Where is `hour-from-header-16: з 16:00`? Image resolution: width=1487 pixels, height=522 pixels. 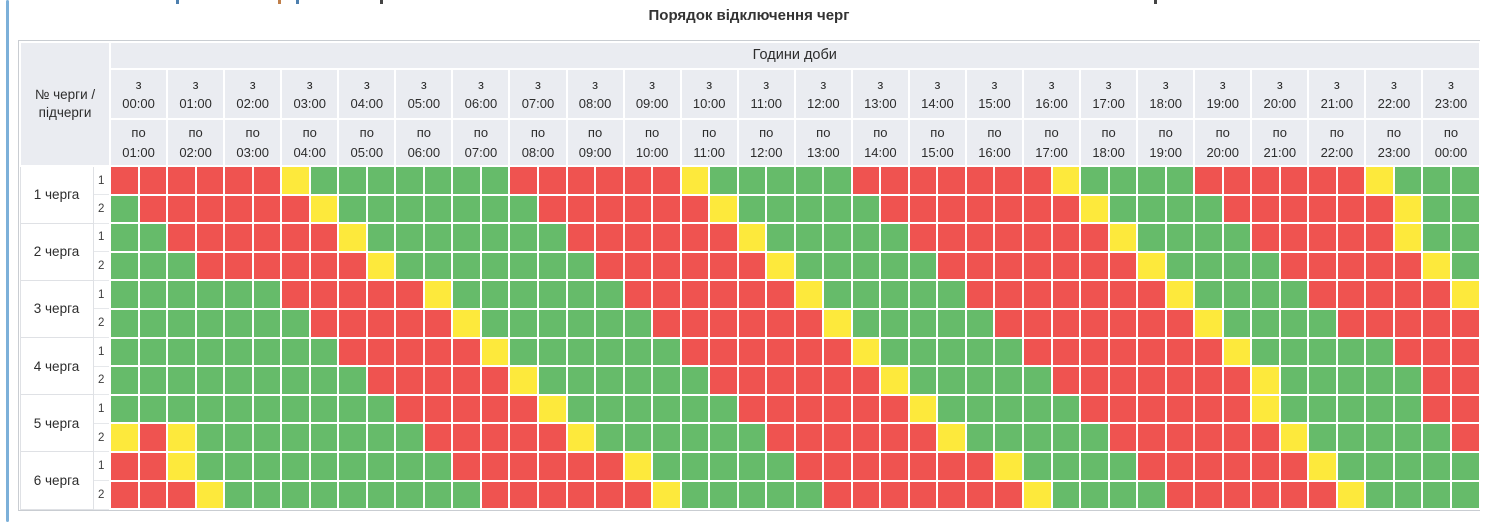
hour-from-header-16: з 16:00 is located at coordinates (1052, 94).